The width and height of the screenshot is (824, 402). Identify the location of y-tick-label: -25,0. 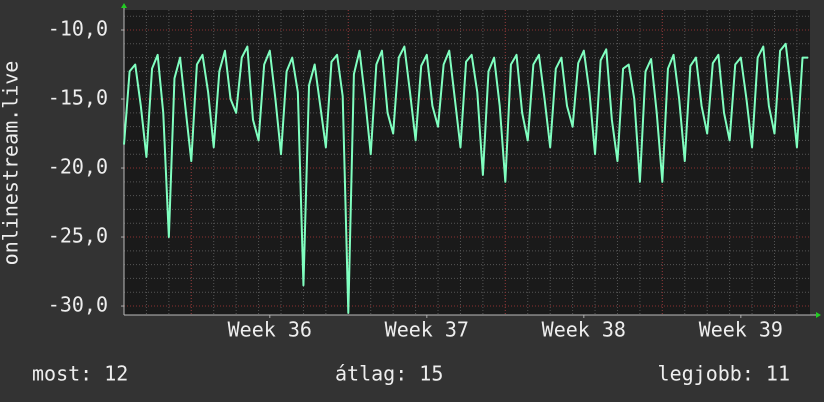
(78, 236).